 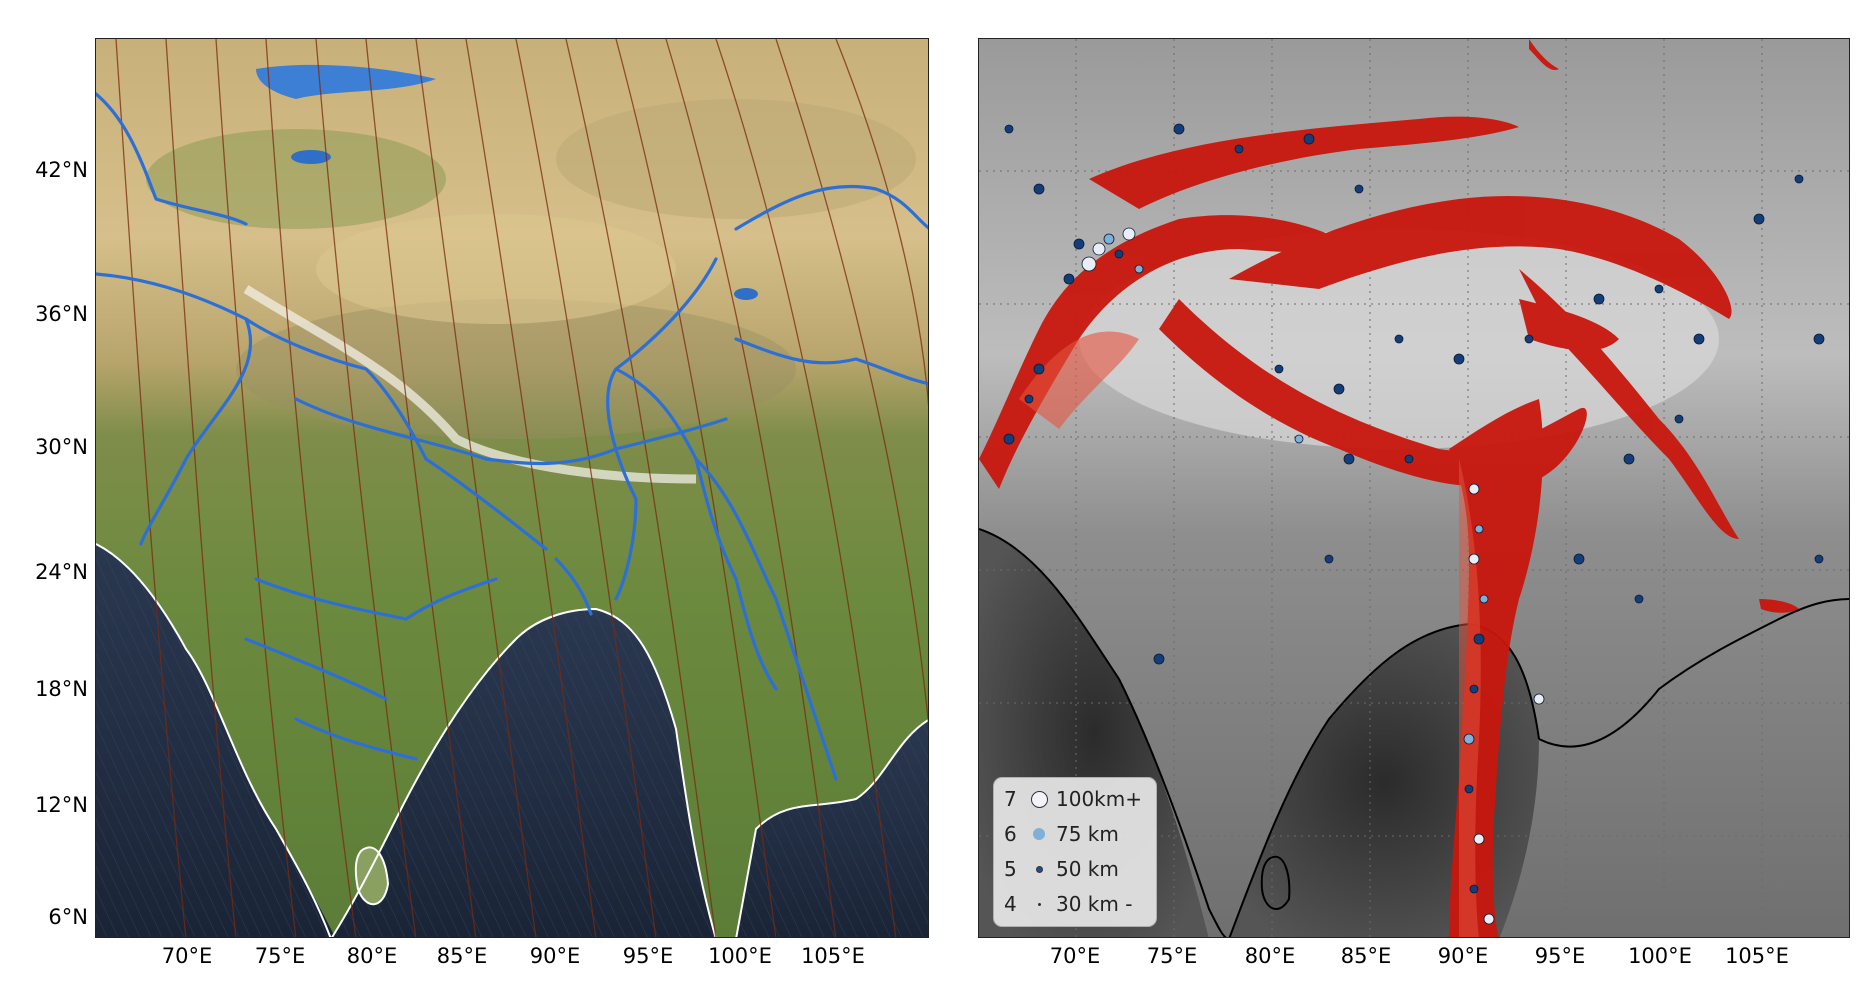 I want to click on legend-row: 7 100km+, so click(x=1073, y=799).